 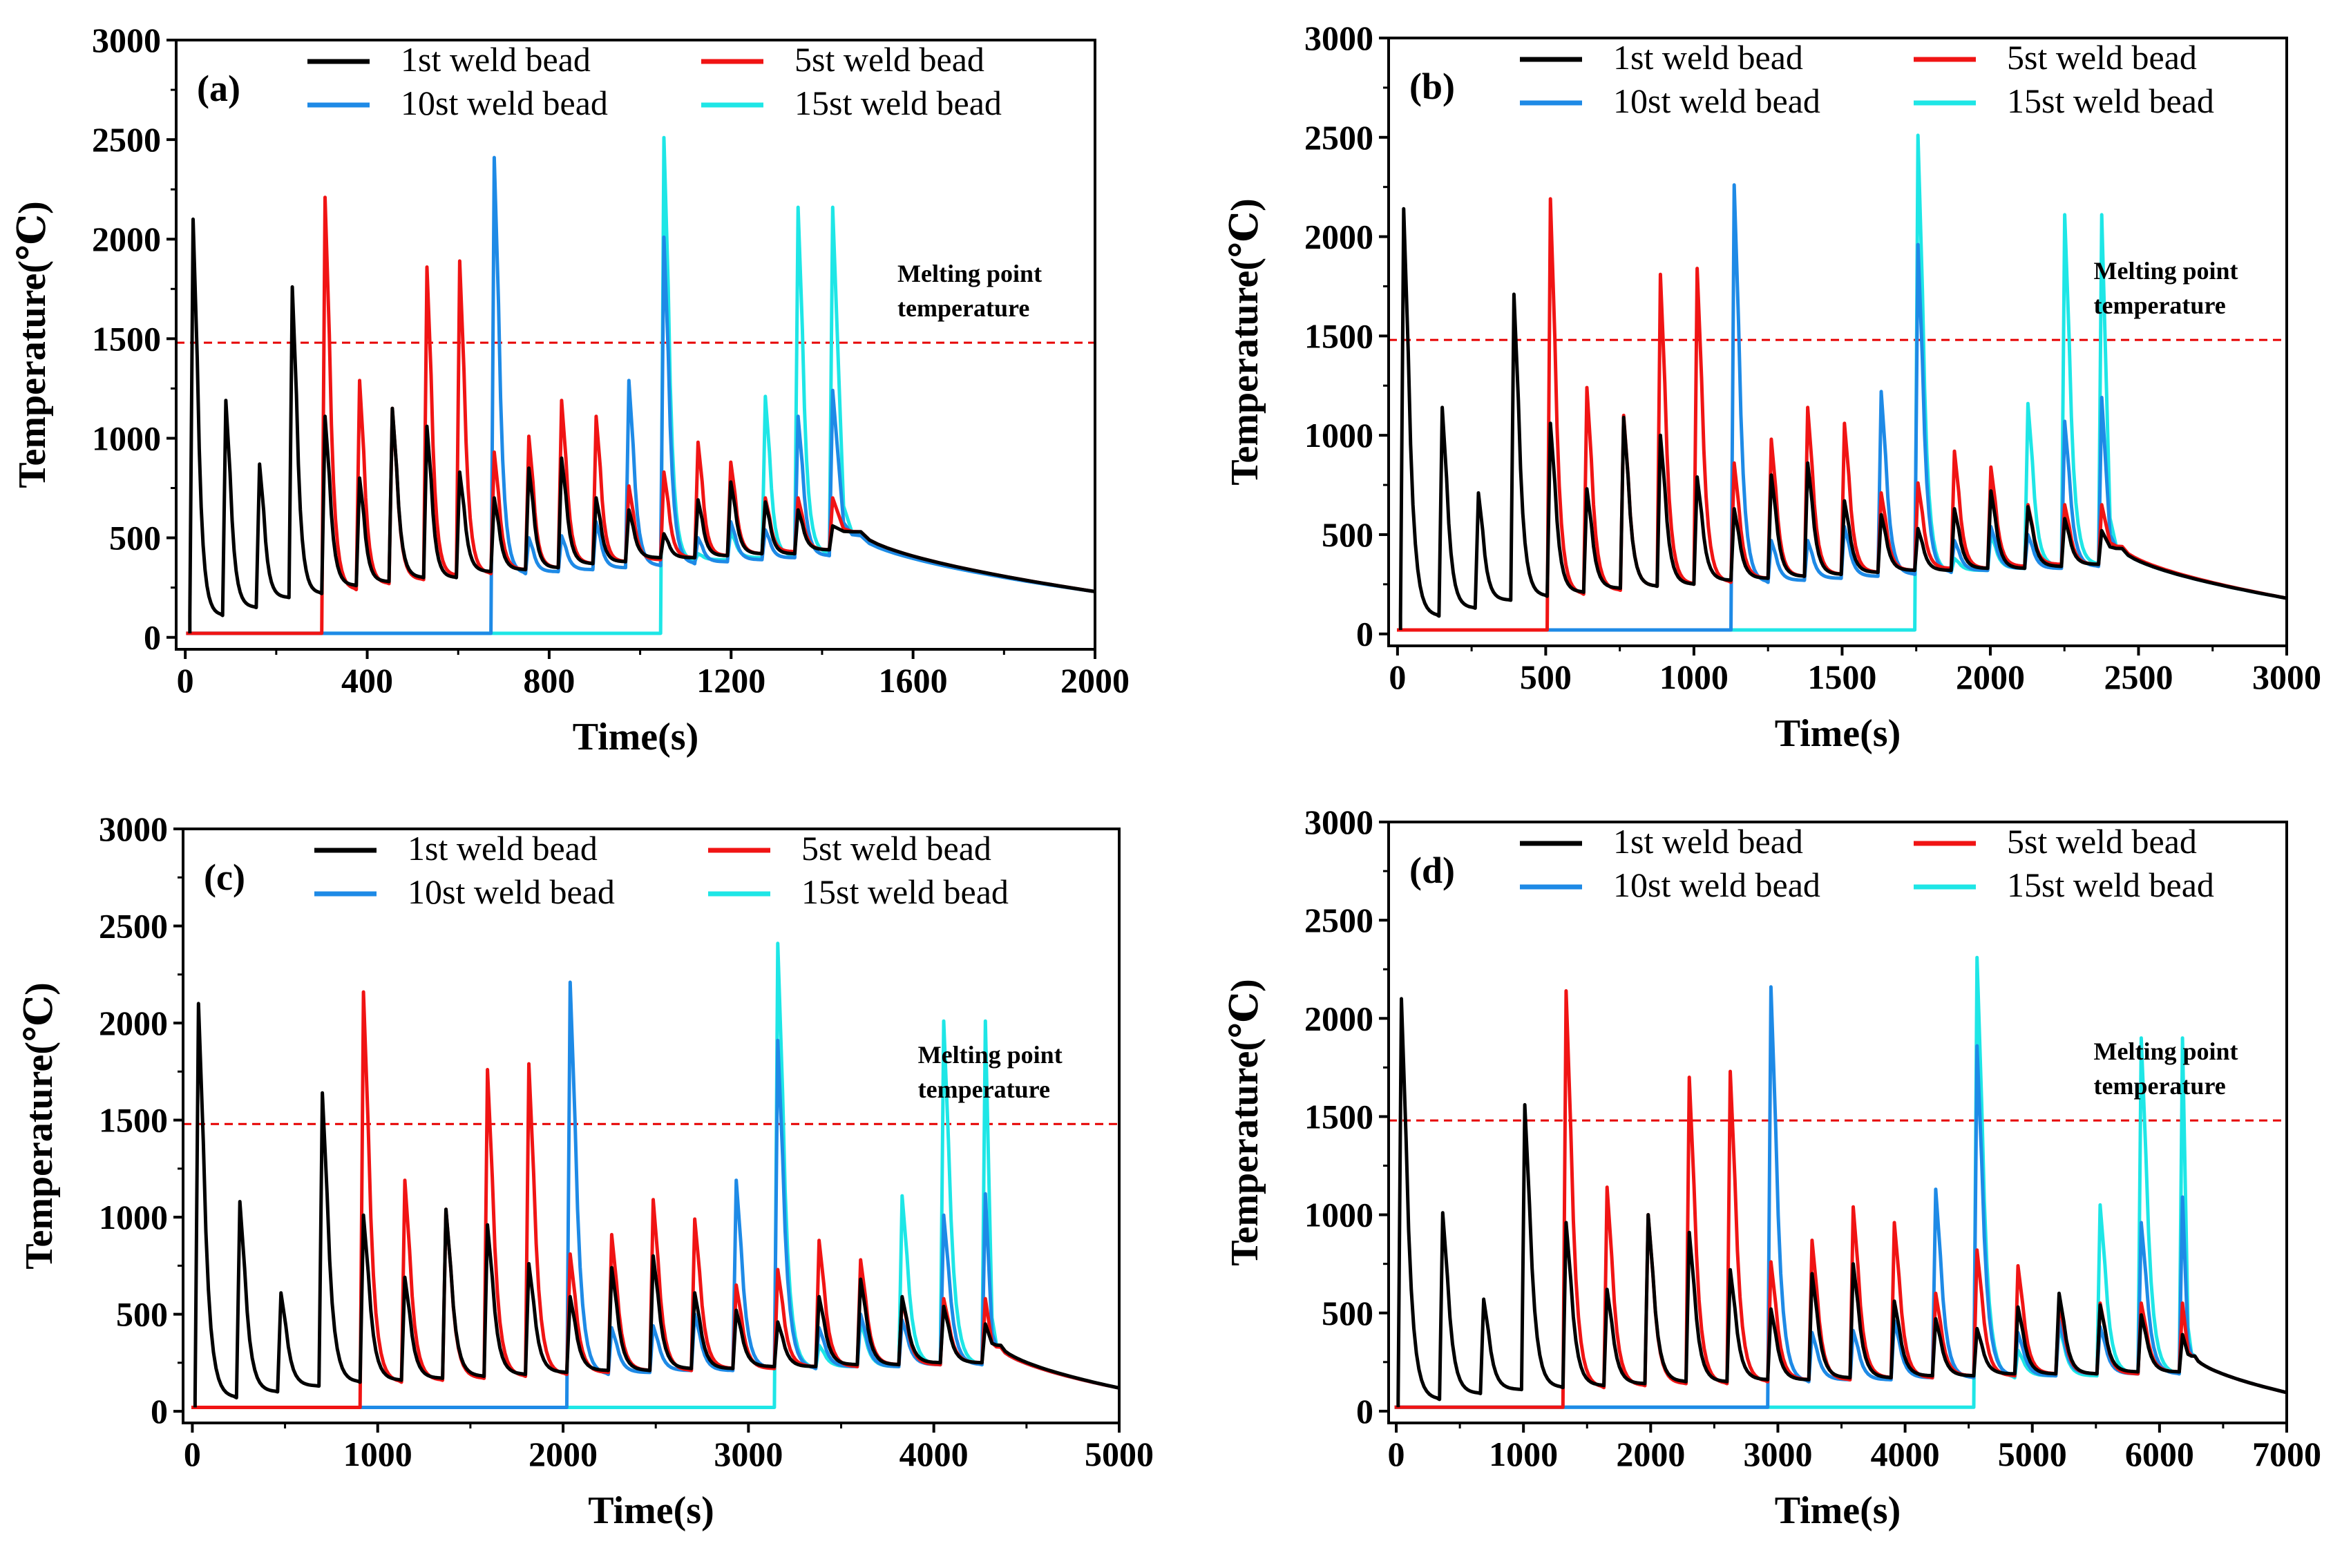 I want to click on x-tick-label: 1600, so click(x=913, y=680).